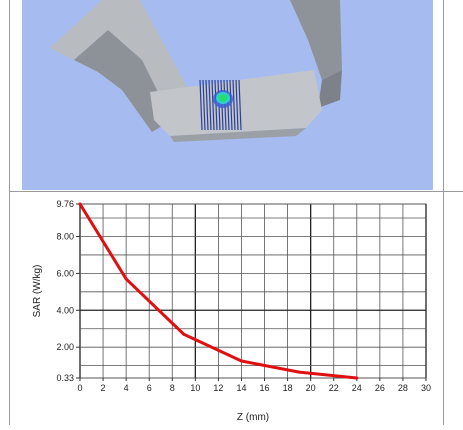  I want to click on x-tick-label: 16, so click(265, 388).